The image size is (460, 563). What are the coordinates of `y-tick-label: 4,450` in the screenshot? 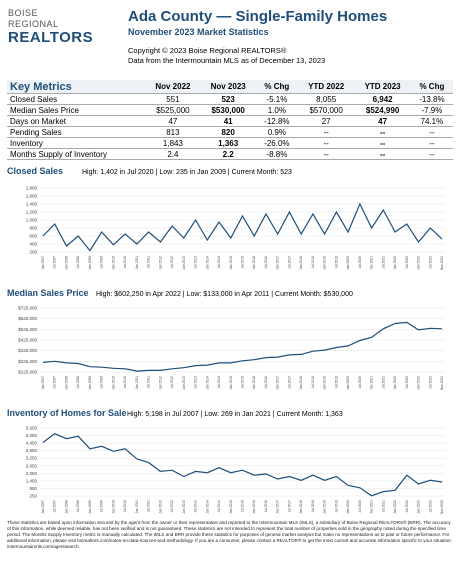 It's located at (32, 443).